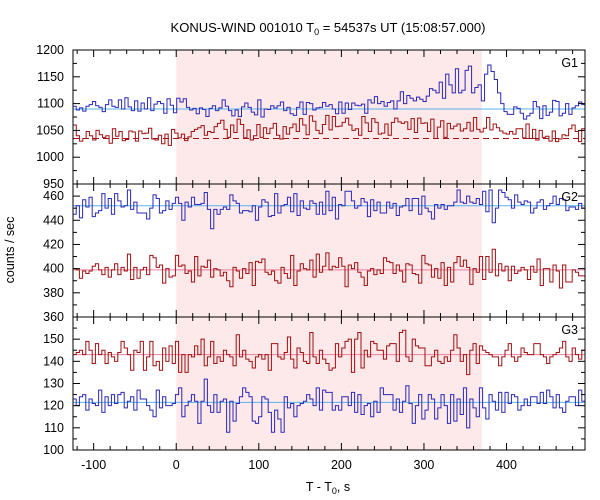 The image size is (600, 500). Describe the element at coordinates (53, 406) in the screenshot. I see `y-tick-label: 120` at that location.